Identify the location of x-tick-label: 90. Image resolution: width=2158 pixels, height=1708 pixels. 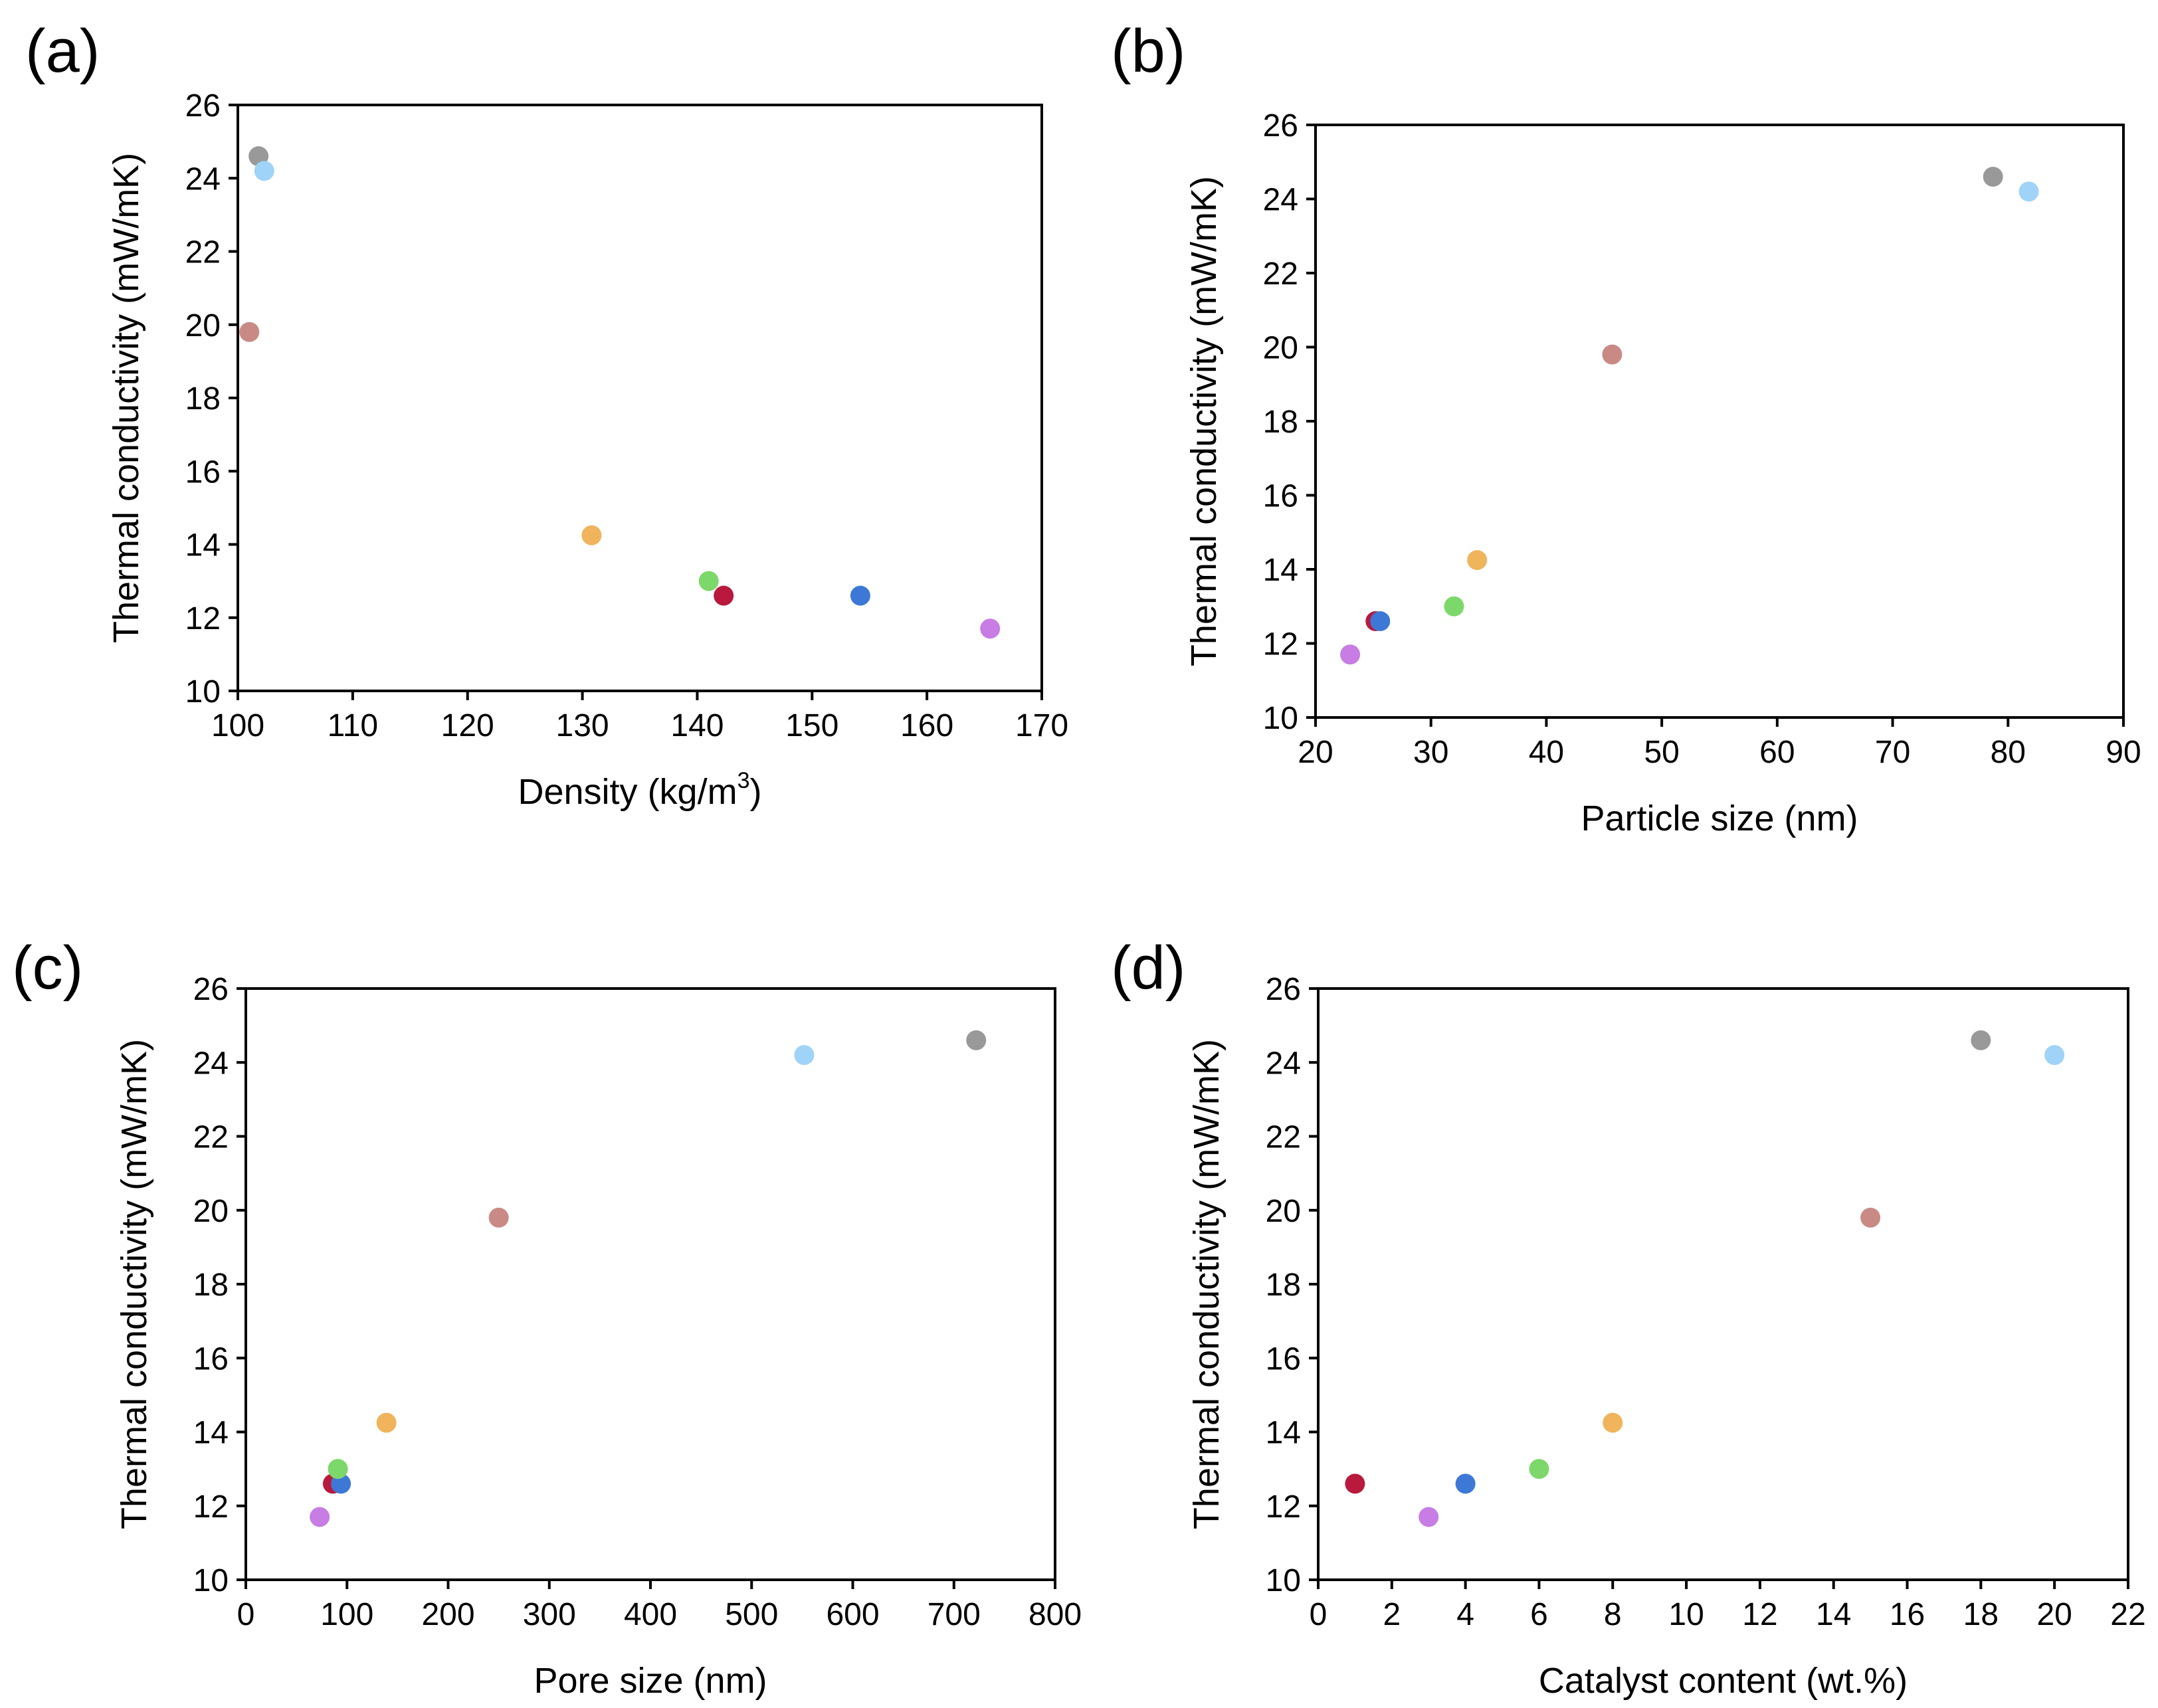
(2123, 753).